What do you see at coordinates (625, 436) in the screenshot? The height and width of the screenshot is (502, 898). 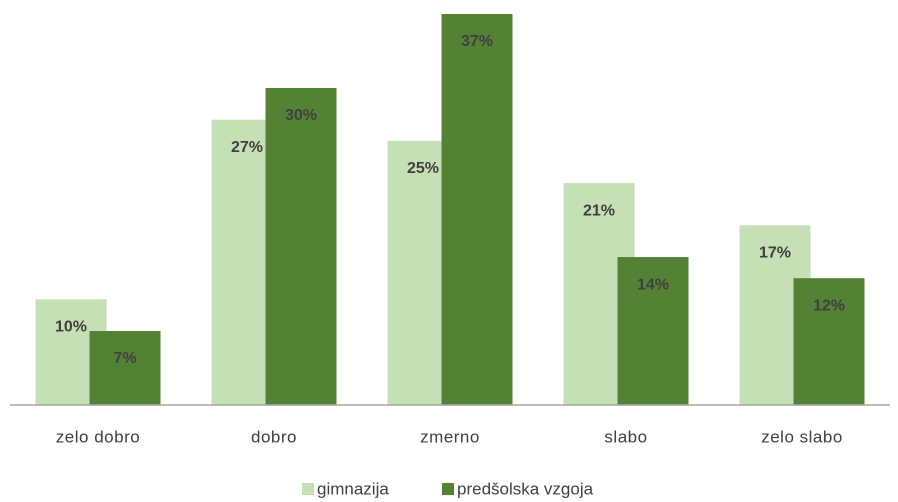 I see `x-tick-label: slabo` at bounding box center [625, 436].